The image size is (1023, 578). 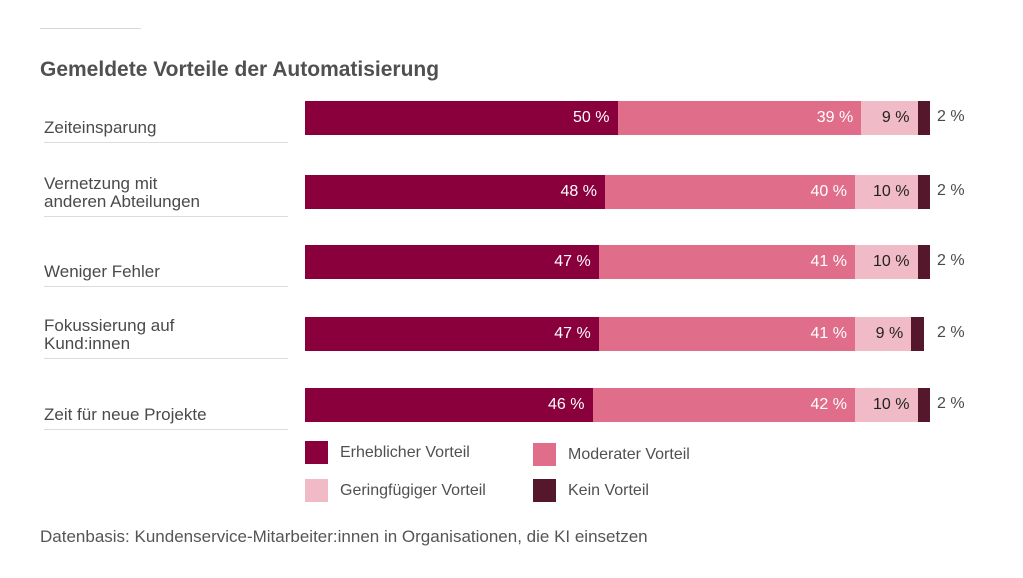 What do you see at coordinates (87, 343) in the screenshot?
I see `category-label-line: Kund:innen` at bounding box center [87, 343].